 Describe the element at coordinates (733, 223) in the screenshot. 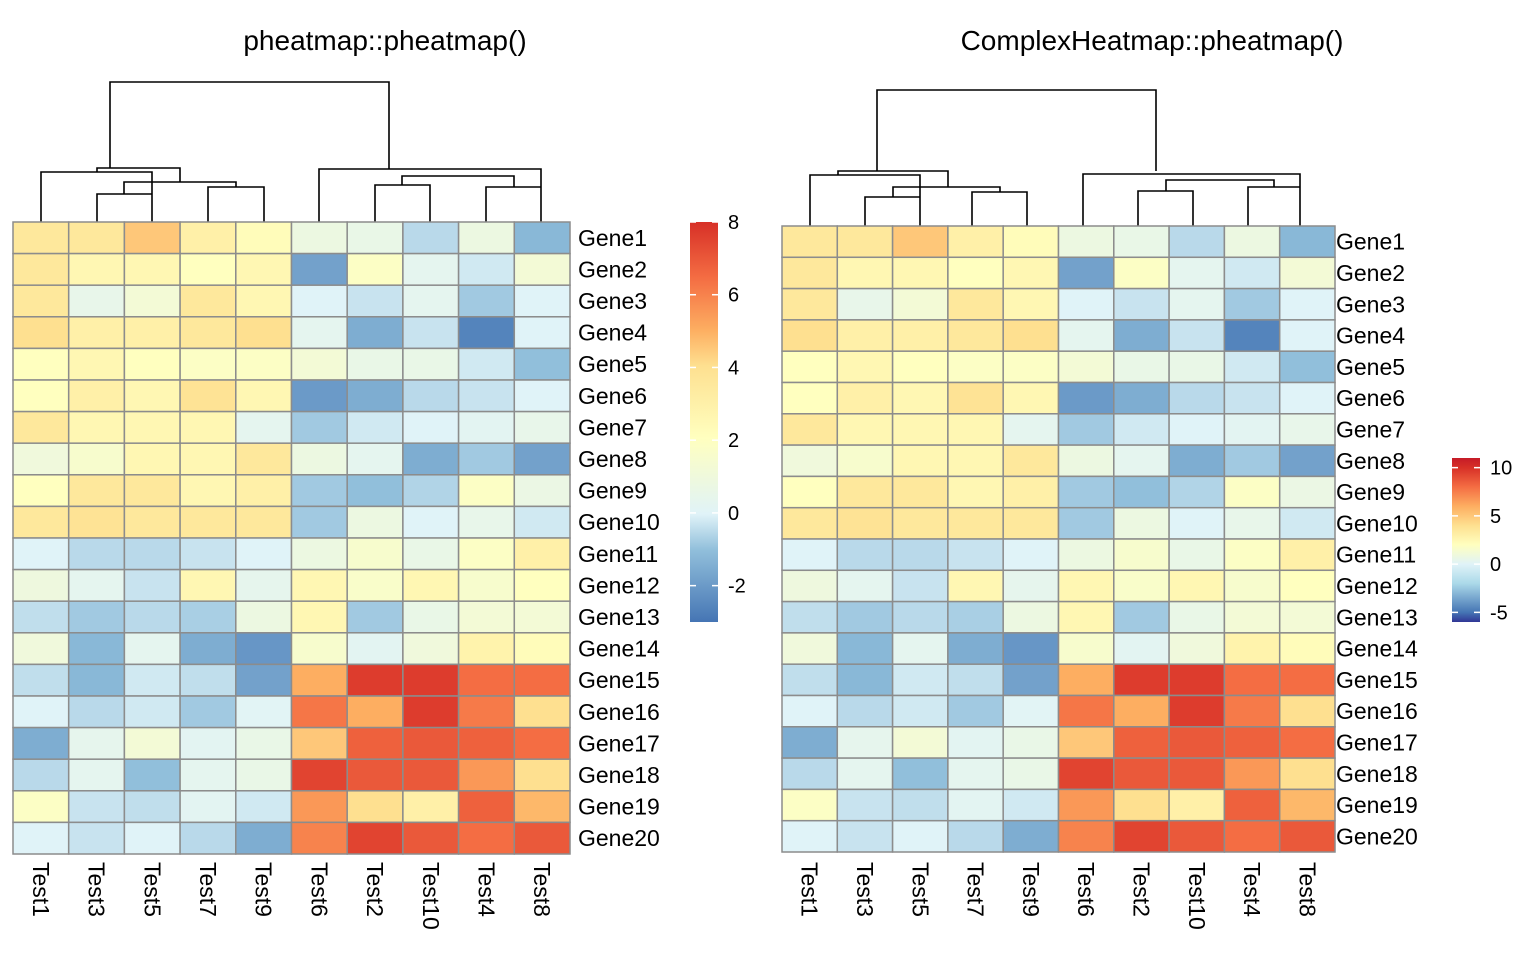

I see `colorbar-tick-label: 8` at that location.